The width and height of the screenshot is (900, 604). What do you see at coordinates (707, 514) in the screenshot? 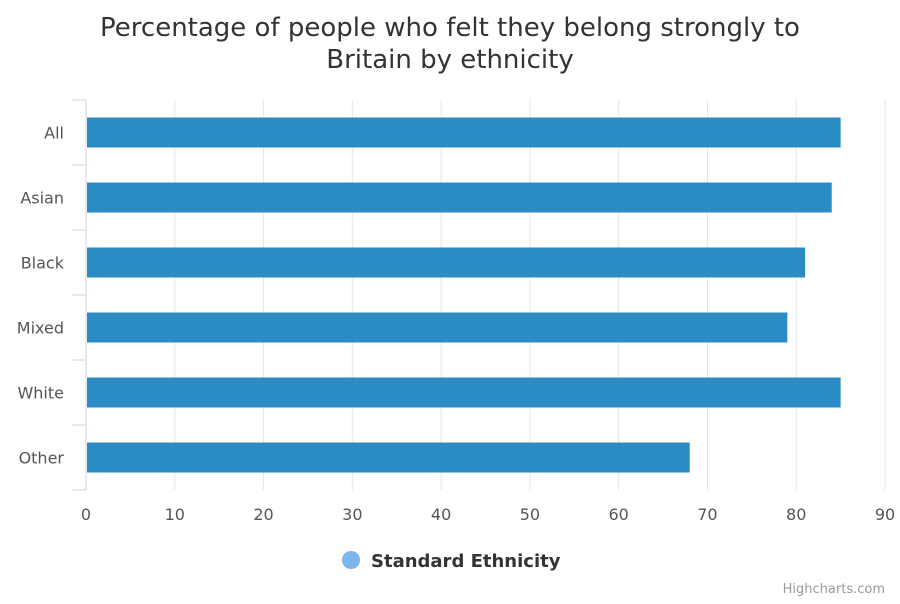
I see `x-tick-label: 70` at bounding box center [707, 514].